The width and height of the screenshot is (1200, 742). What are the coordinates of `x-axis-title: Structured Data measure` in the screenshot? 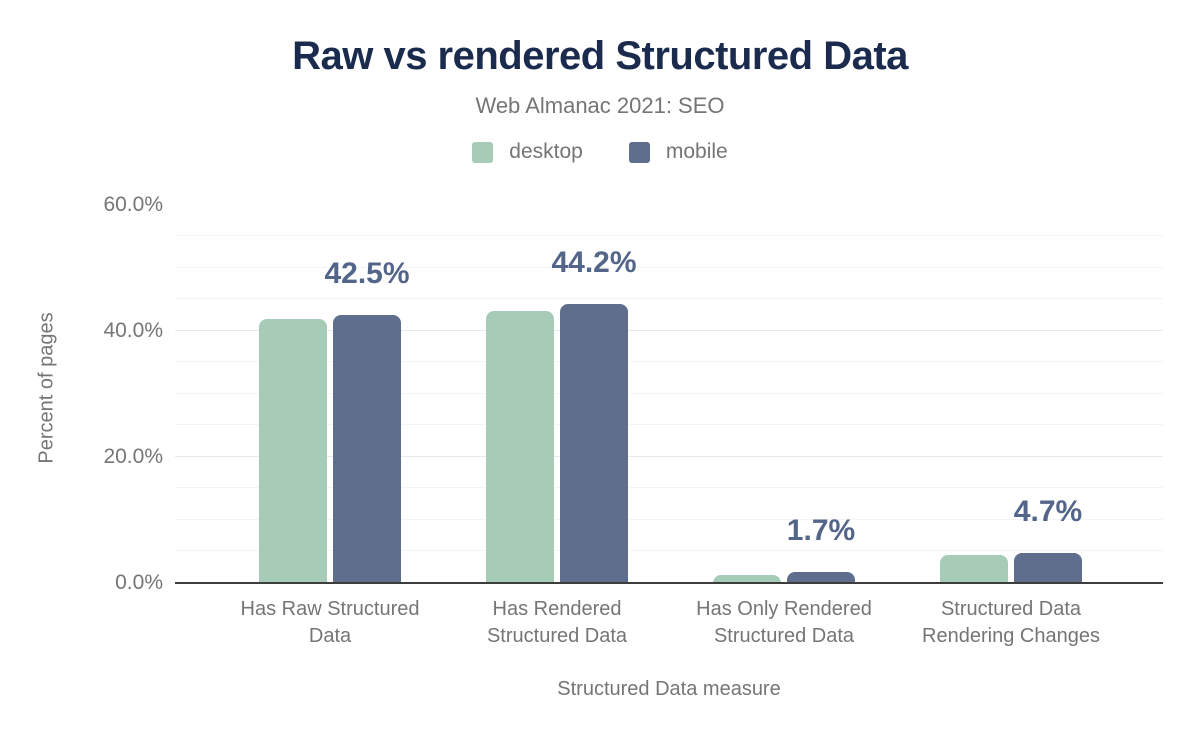 It's located at (669, 689).